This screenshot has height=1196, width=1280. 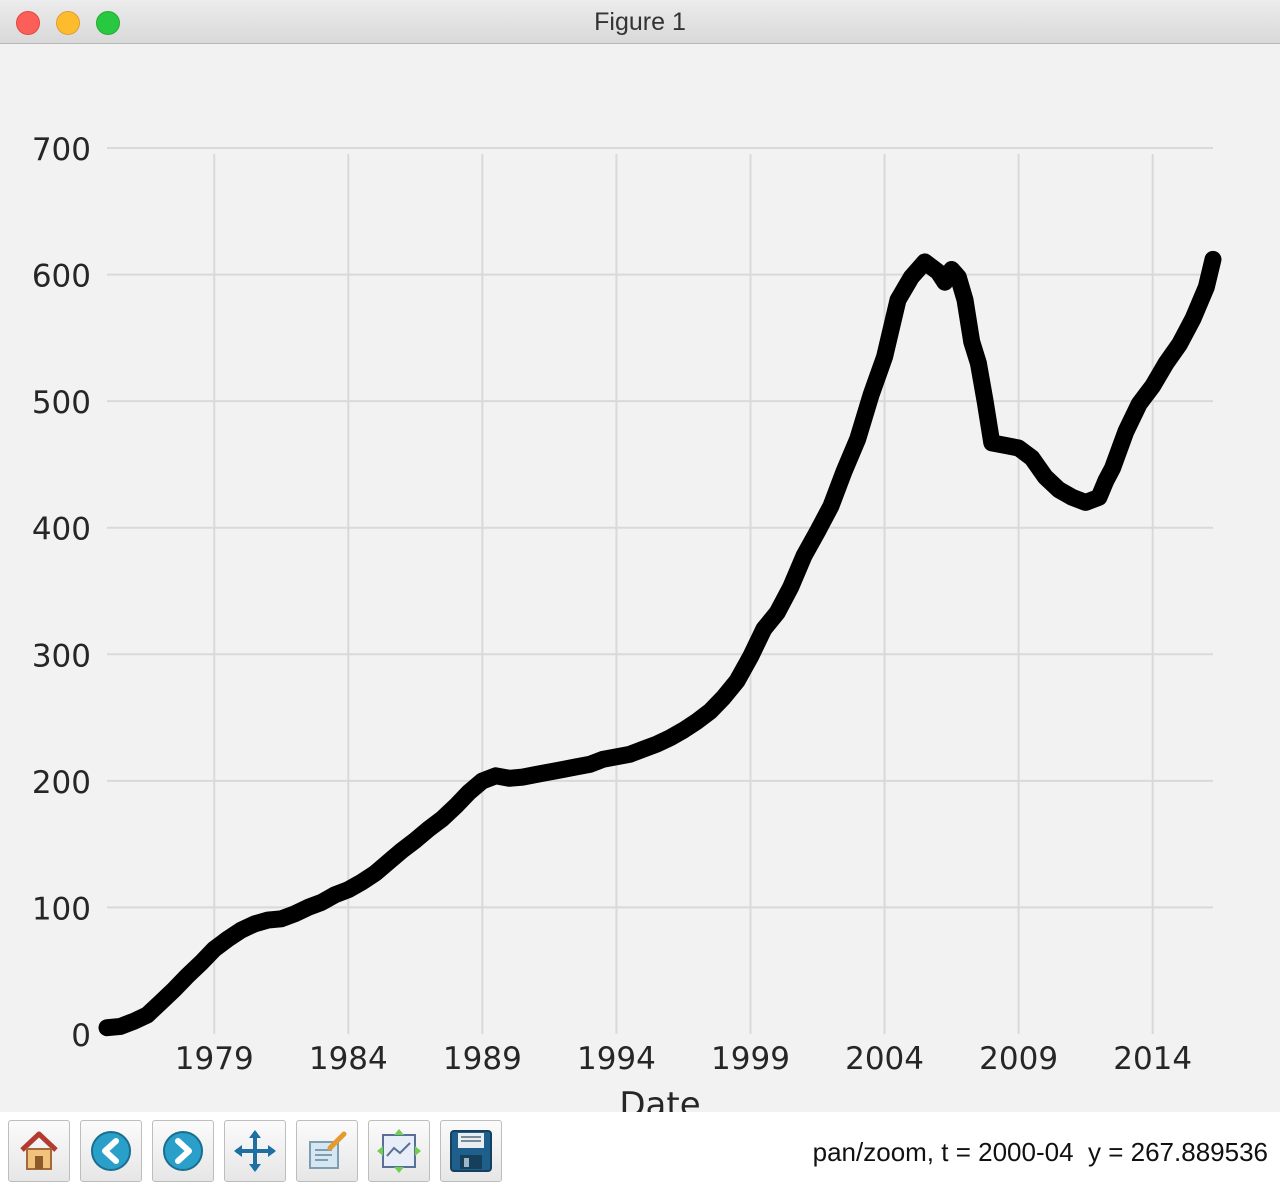 I want to click on save-figure-button, so click(x=471, y=1151).